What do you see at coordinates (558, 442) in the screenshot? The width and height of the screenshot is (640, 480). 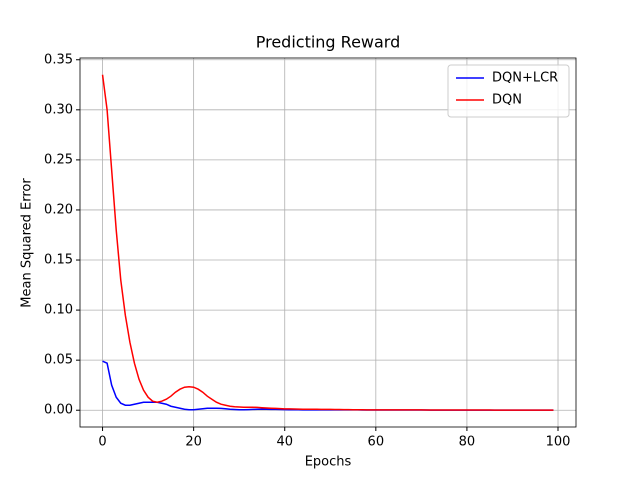 I see `x-tick-label: 100` at bounding box center [558, 442].